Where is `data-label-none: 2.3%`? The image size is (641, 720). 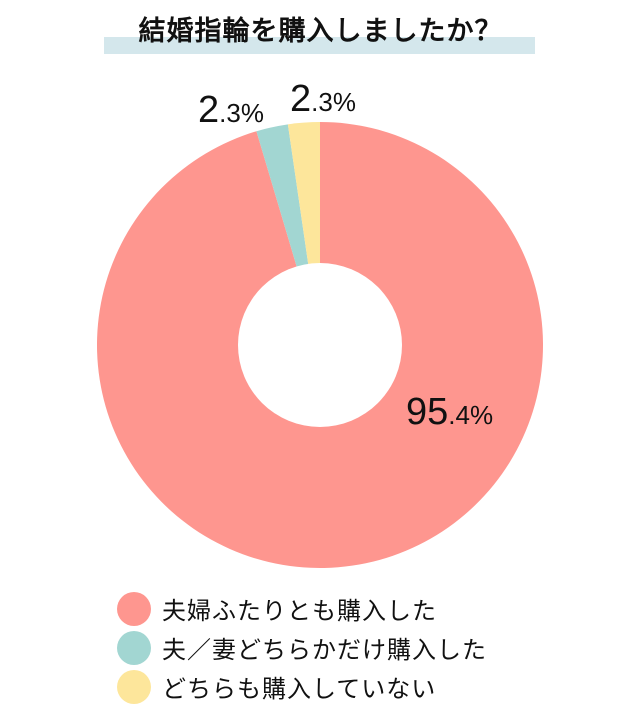 data-label-none: 2.3% is located at coordinates (323, 99).